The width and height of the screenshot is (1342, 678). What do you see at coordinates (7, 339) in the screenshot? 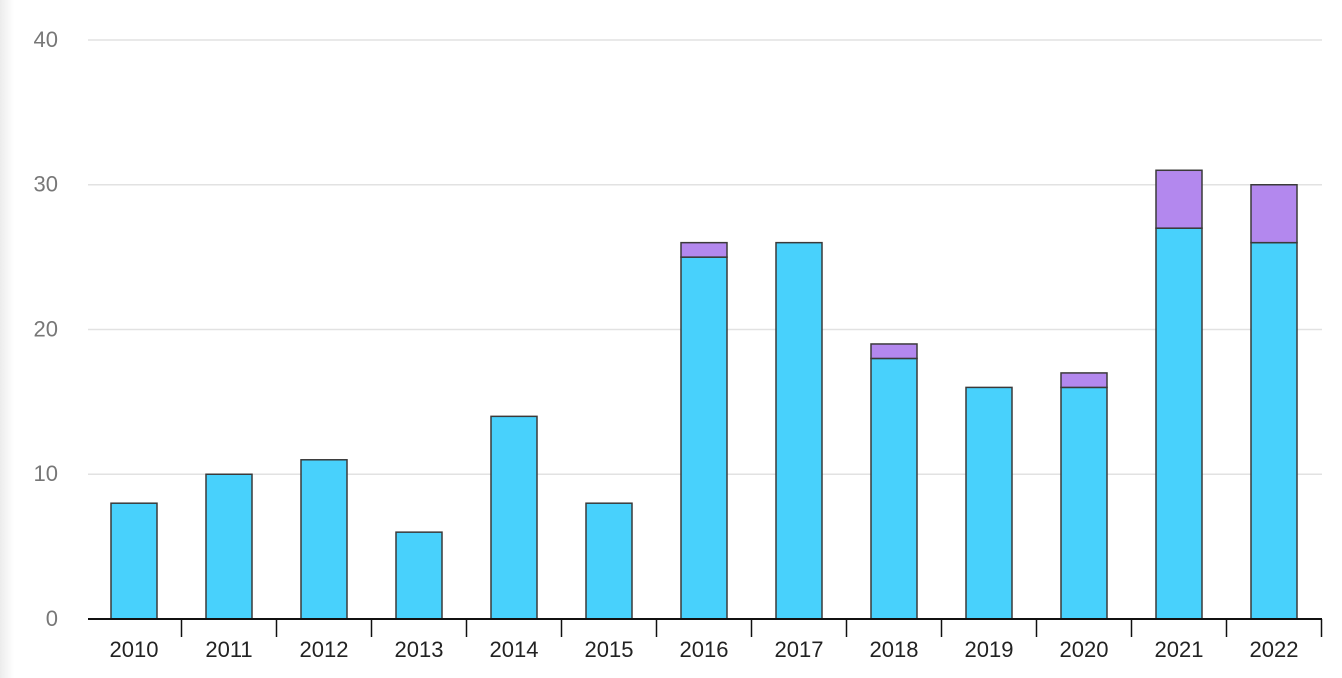
I see `left-edge-shade` at bounding box center [7, 339].